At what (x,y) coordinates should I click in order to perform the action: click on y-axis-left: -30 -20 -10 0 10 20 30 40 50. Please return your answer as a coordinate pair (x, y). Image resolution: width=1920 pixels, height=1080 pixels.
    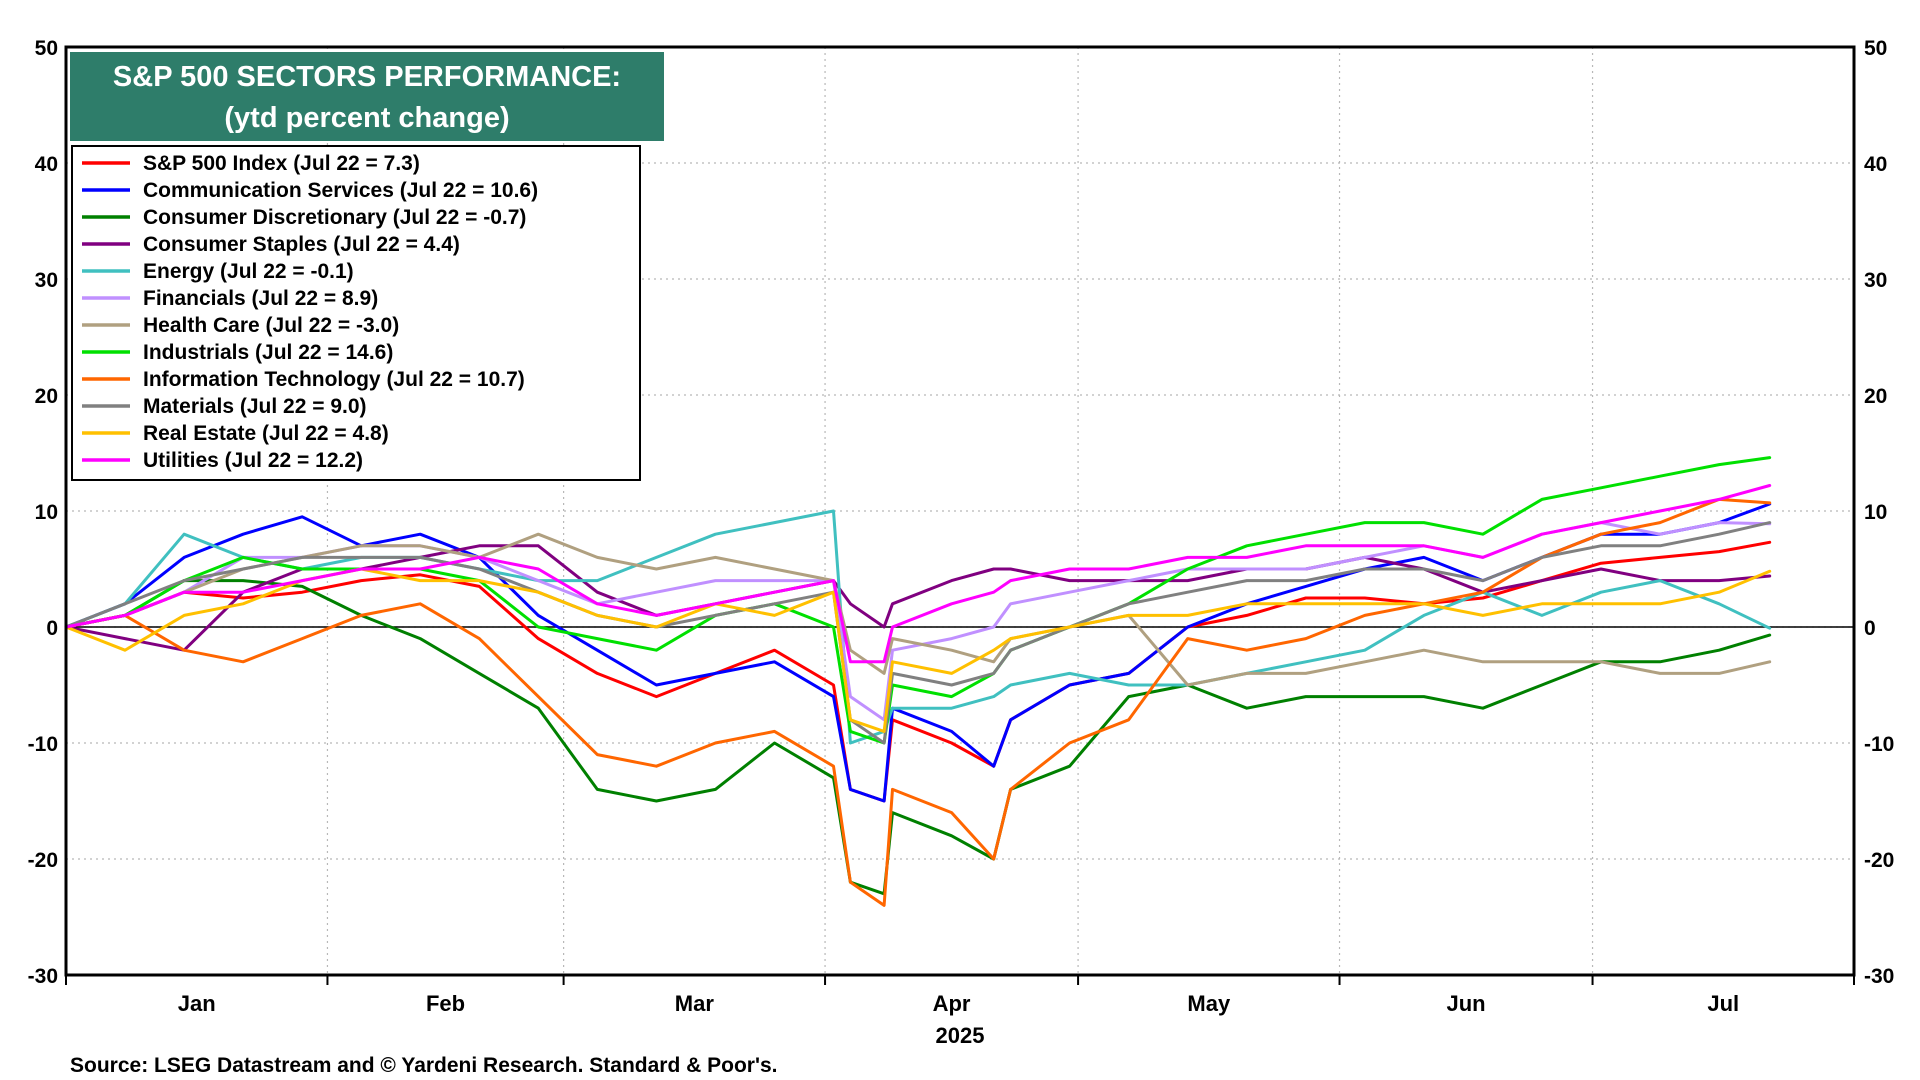
    Looking at the image, I should click on (43, 512).